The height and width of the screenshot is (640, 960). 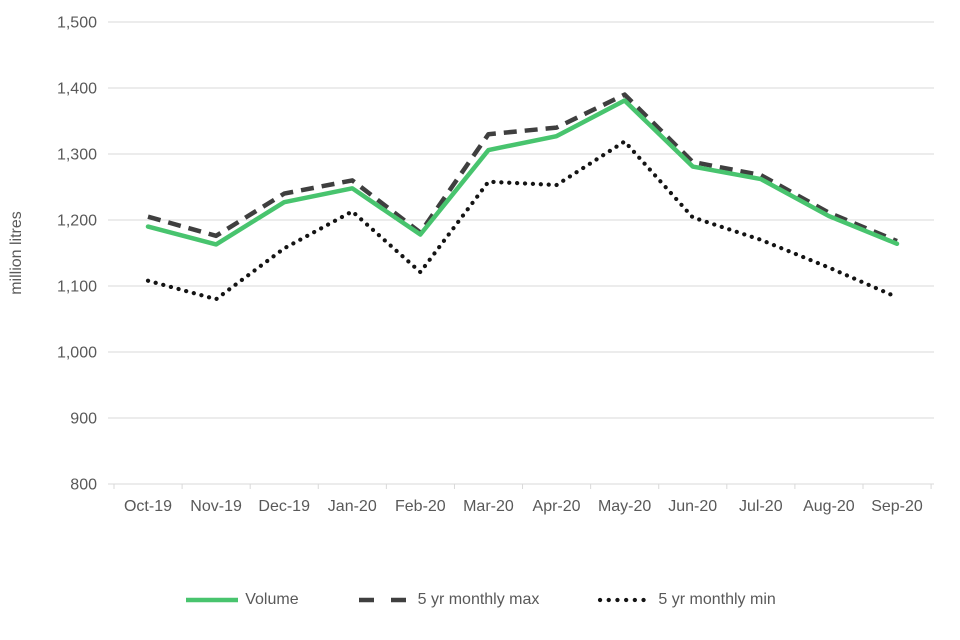 What do you see at coordinates (352, 506) in the screenshot?
I see `x-axis-tick-label: Jan-20` at bounding box center [352, 506].